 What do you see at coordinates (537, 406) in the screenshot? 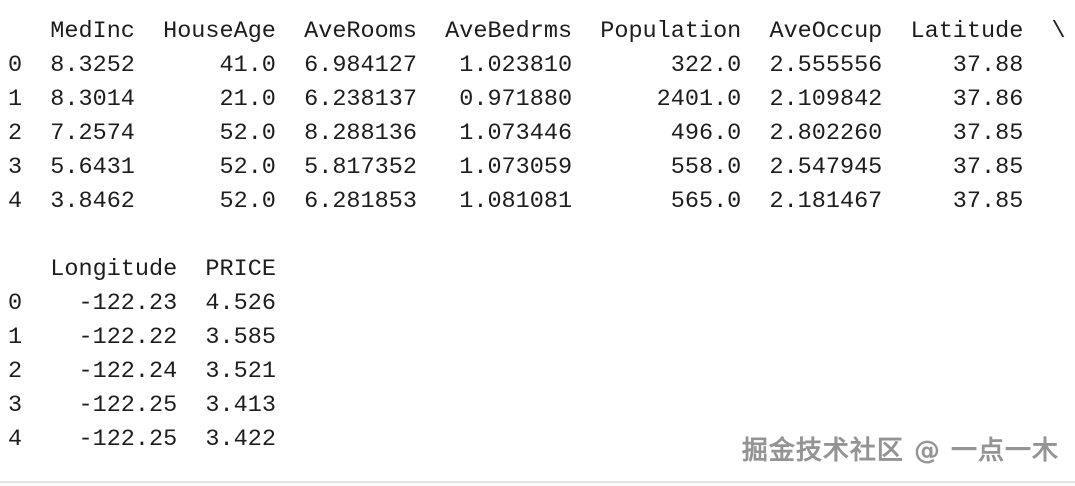
I see `table-row: 3 -122.25 3.413` at bounding box center [537, 406].